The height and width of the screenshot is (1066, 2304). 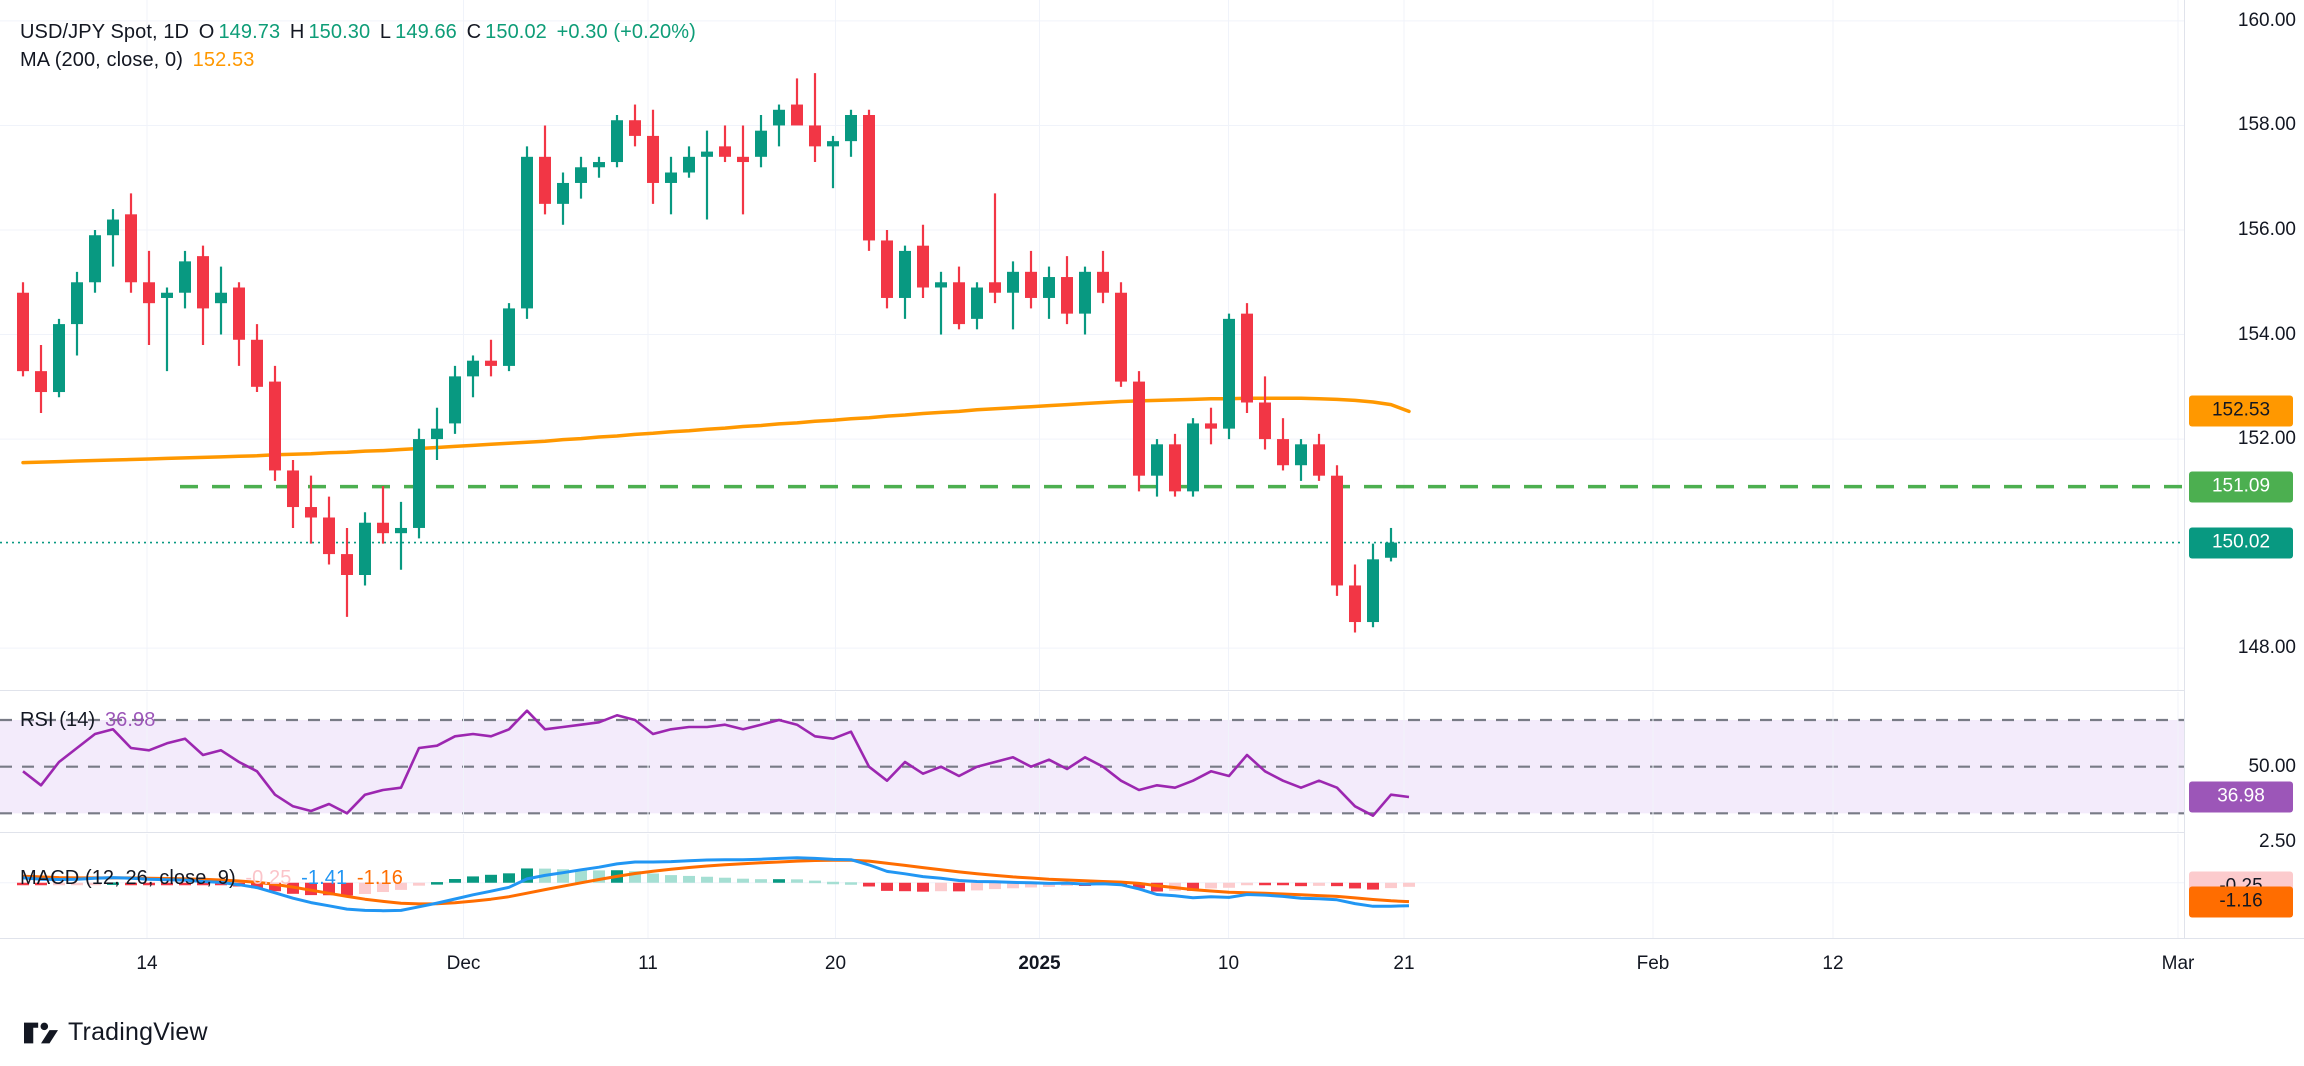 I want to click on rsi-tick-0: 50.00, so click(x=2272, y=766).